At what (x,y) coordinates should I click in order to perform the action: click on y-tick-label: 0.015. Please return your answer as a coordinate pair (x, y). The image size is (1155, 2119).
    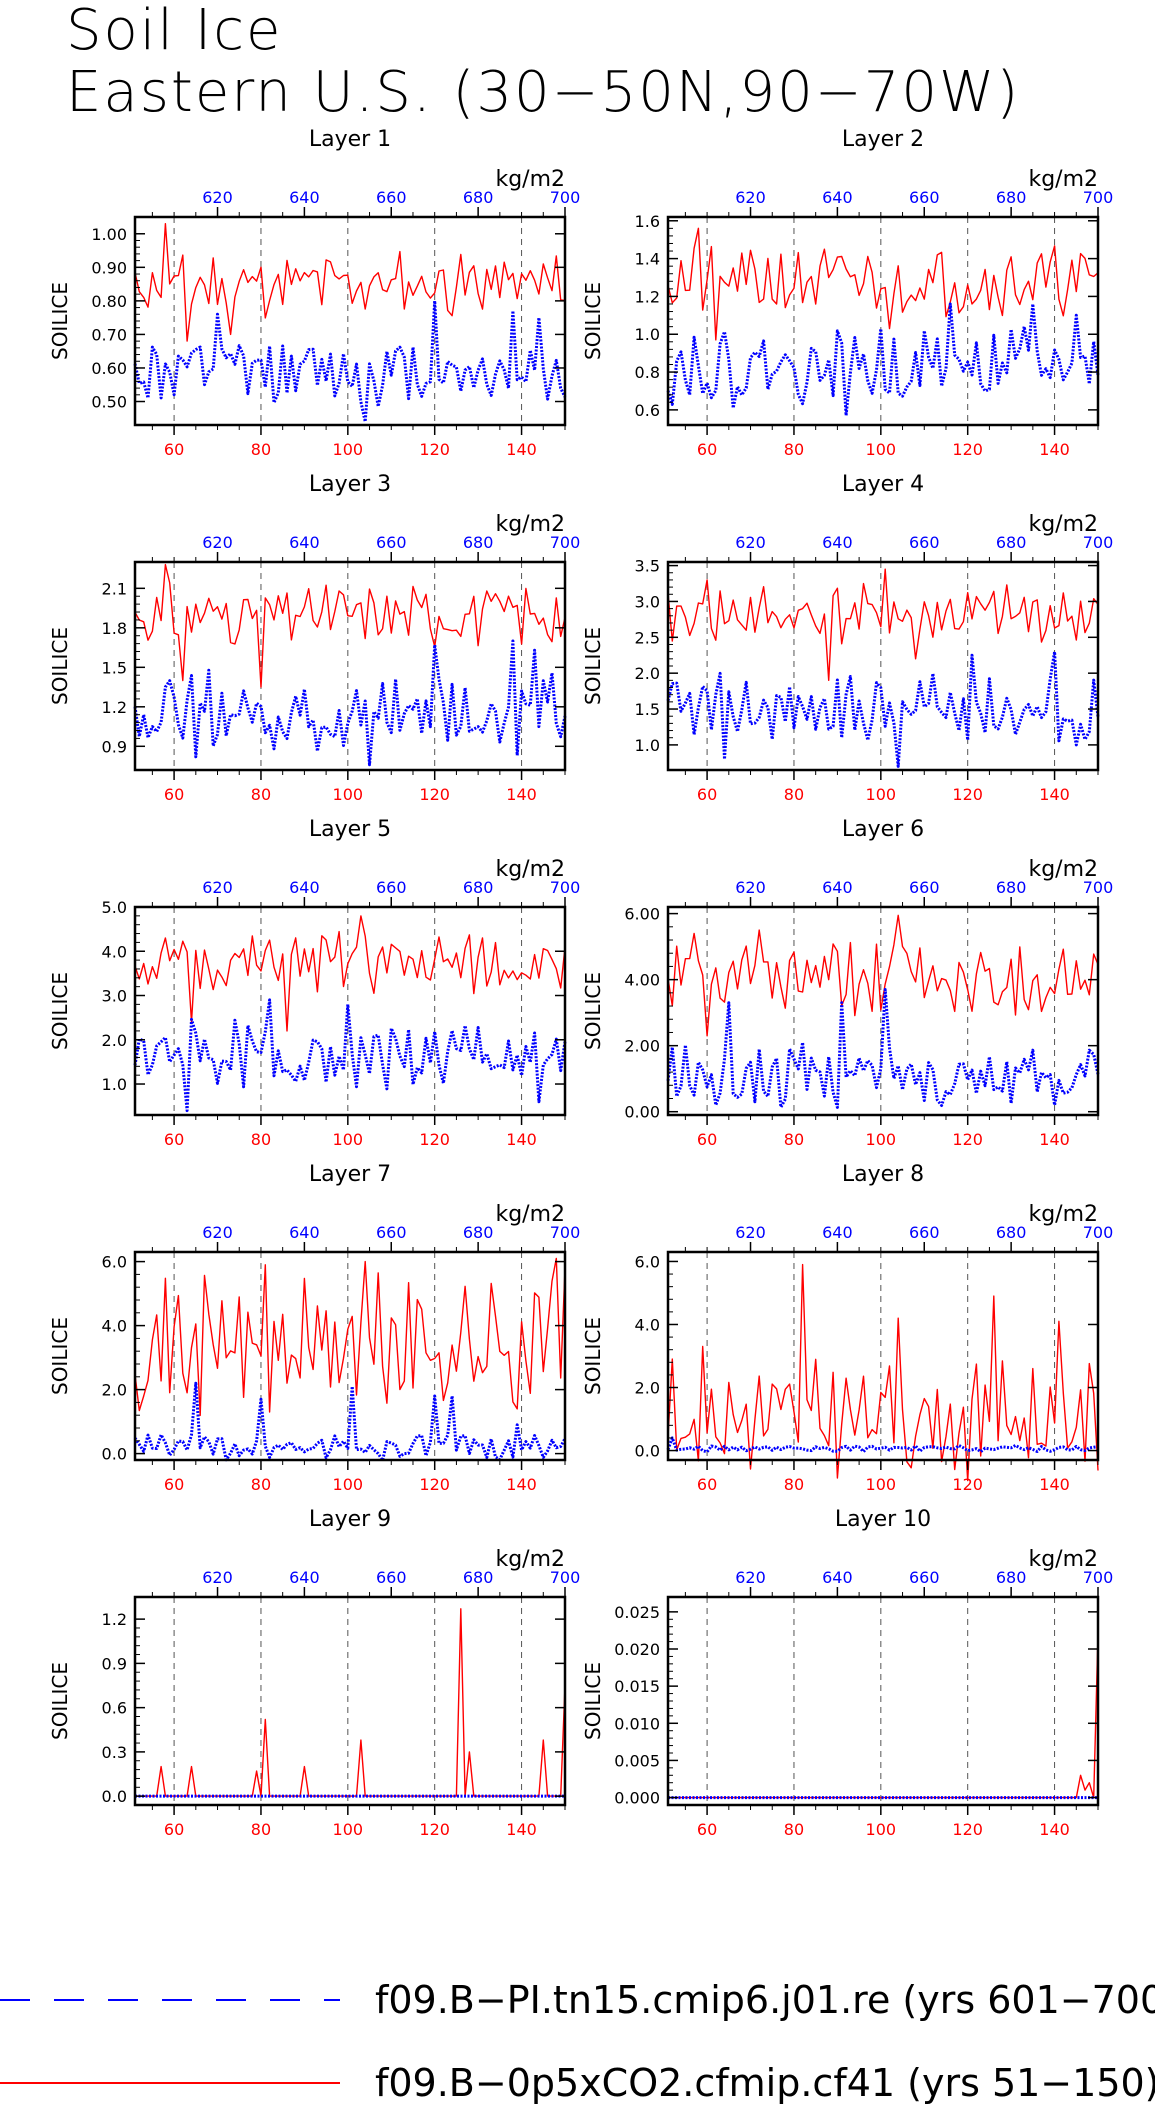
    Looking at the image, I should click on (637, 1686).